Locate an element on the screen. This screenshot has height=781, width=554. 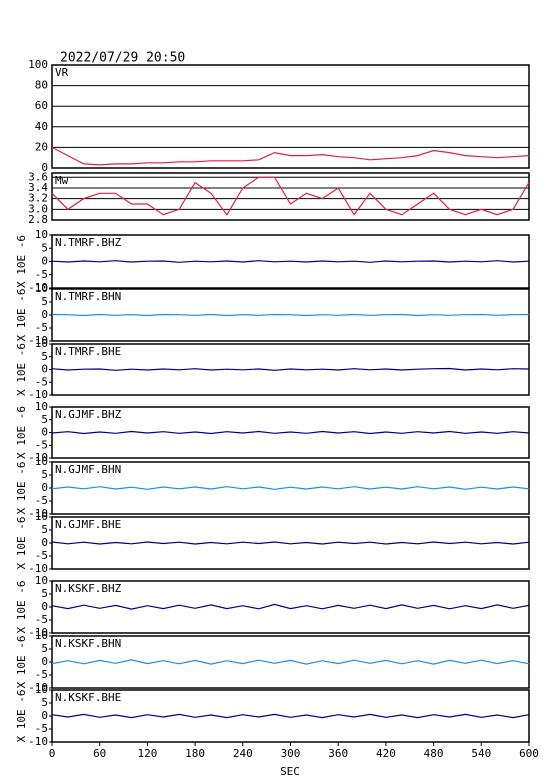
x-tick-label: 300 is located at coordinates (291, 753).